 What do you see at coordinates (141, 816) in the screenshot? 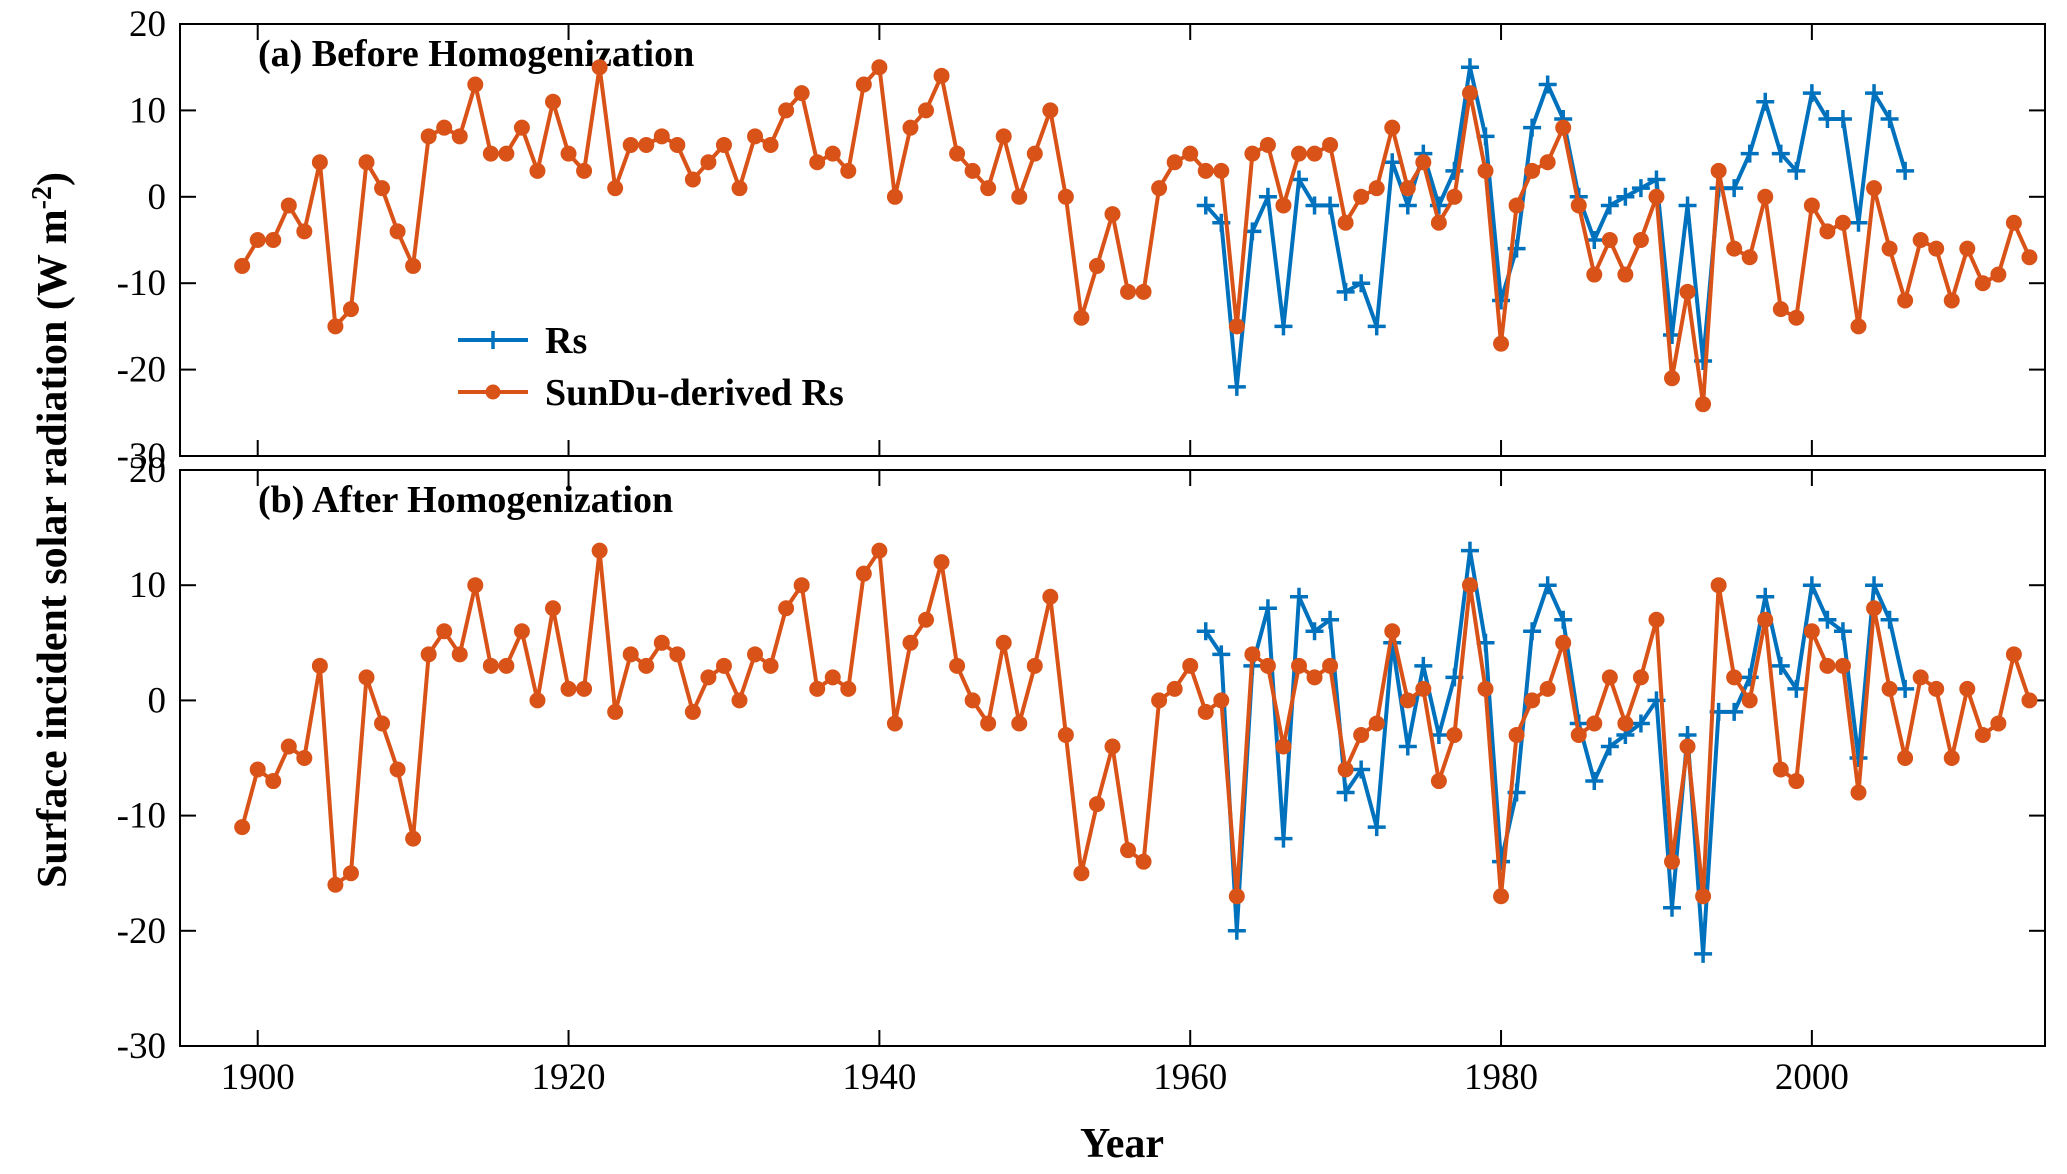
I see `y-tick-label: -10` at bounding box center [141, 816].